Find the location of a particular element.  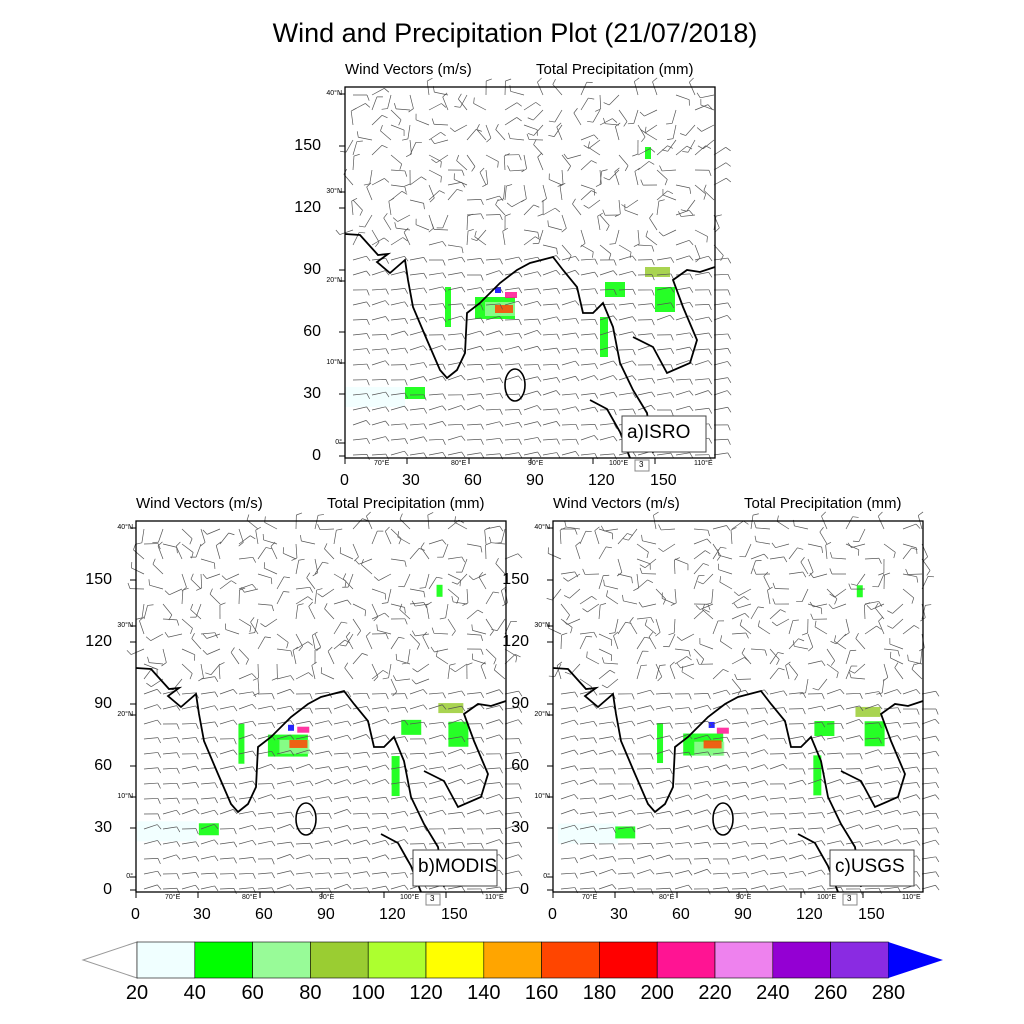

lat-tick-label: 20°N is located at coordinates (542, 714).